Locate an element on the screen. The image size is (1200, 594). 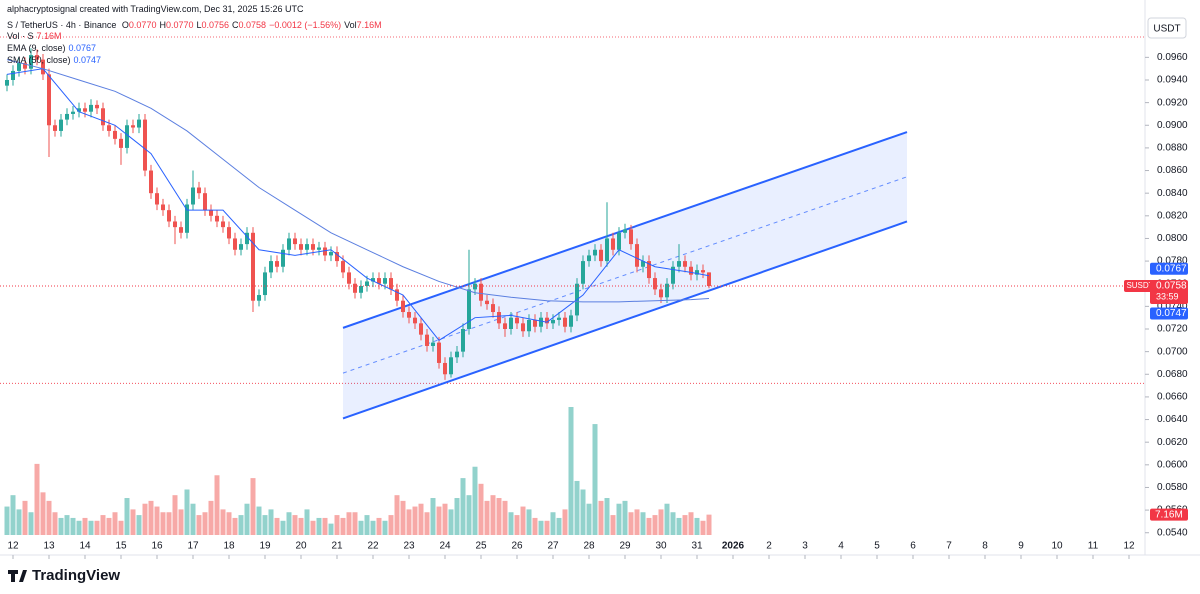
x-tick-label: 25 is located at coordinates (481, 546).